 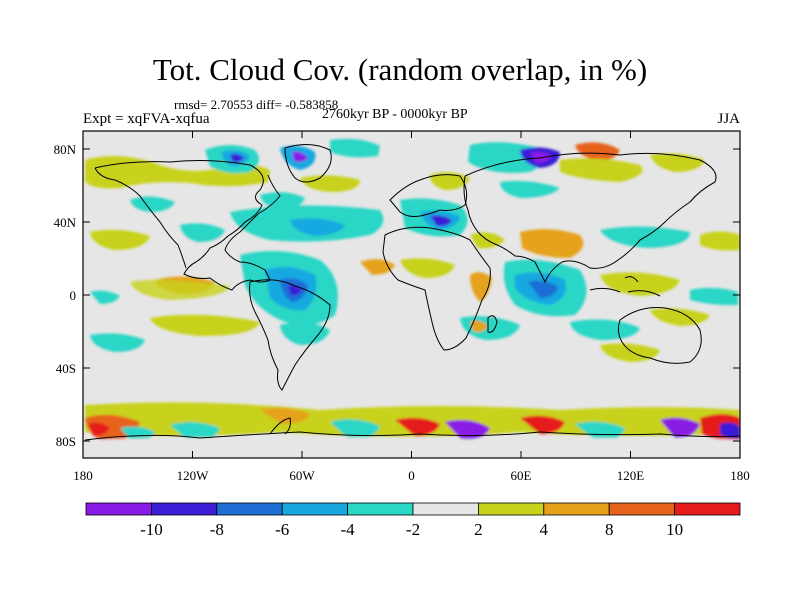 What do you see at coordinates (411, 475) in the screenshot?
I see `lon-tick-label: 0` at bounding box center [411, 475].